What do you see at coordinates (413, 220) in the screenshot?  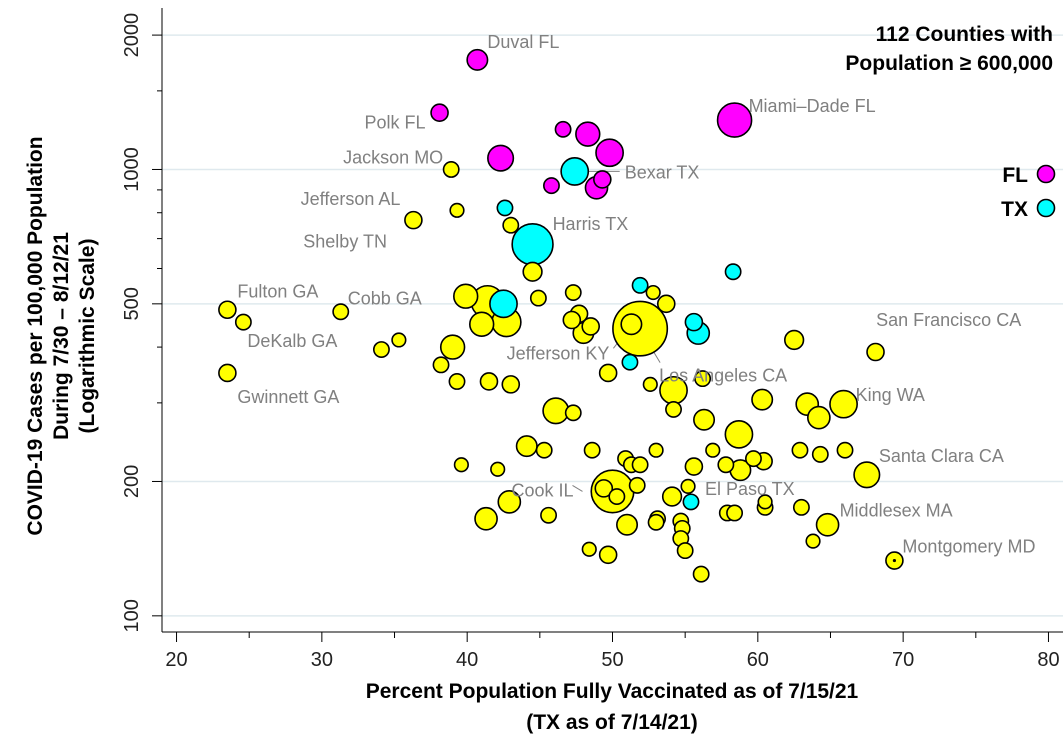 I see `point-jefferson-al` at bounding box center [413, 220].